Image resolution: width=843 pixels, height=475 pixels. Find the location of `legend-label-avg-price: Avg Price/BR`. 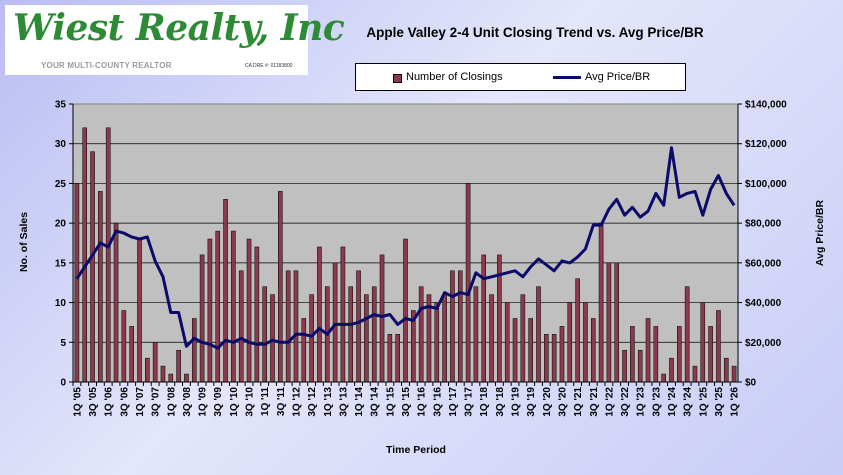

legend-label-avg-price: Avg Price/BR is located at coordinates (618, 77).